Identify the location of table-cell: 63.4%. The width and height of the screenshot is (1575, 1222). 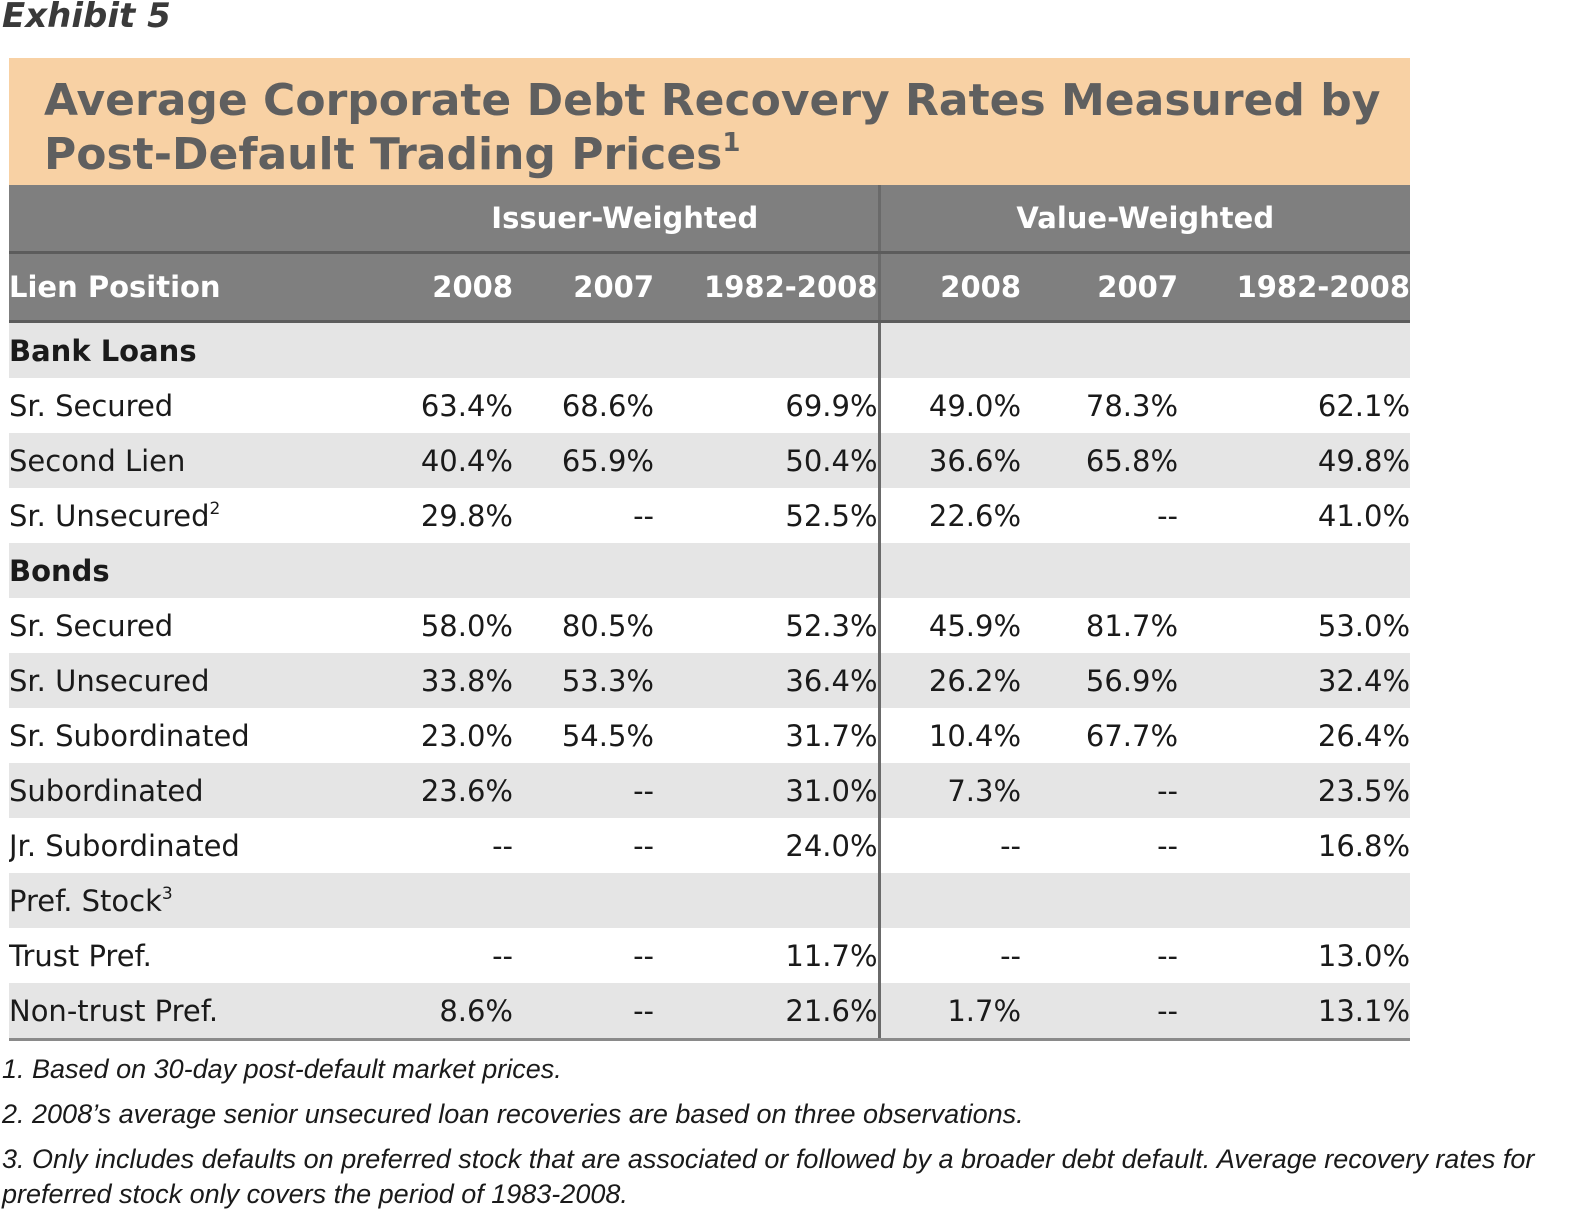
(442, 405).